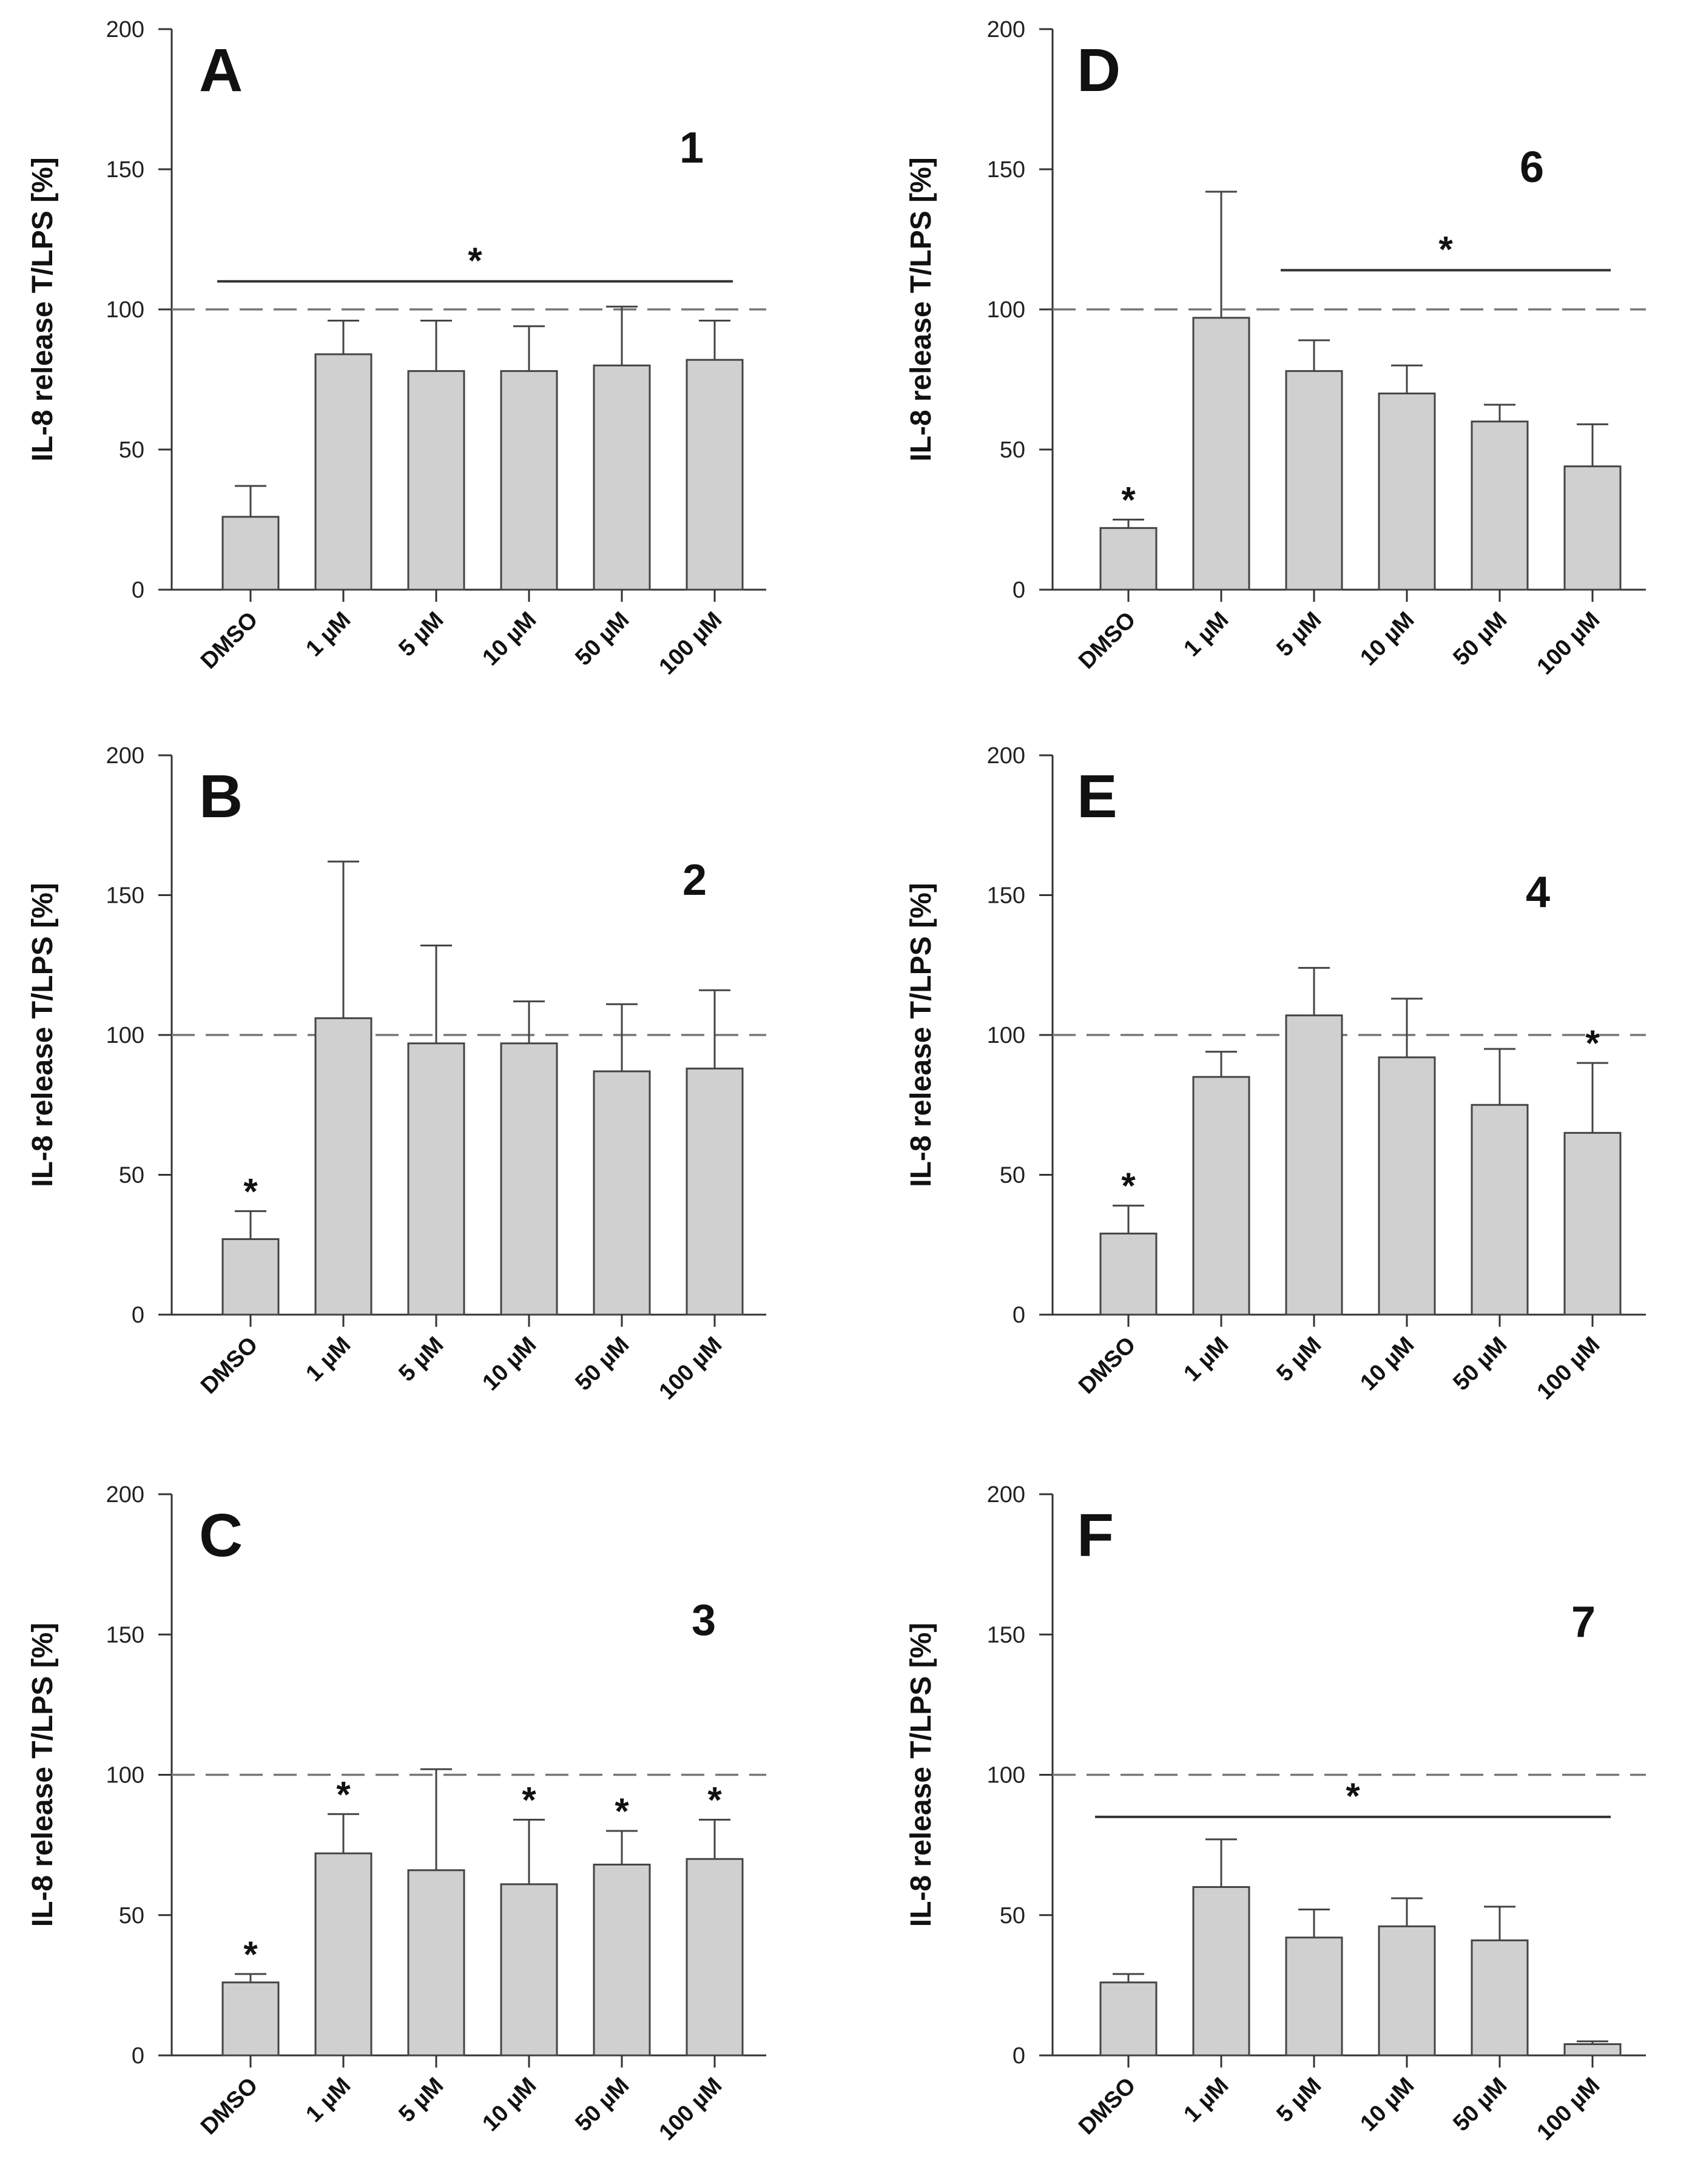 This screenshot has height=2184, width=1692. What do you see at coordinates (221, 1535) in the screenshot?
I see `panel-letter: C` at bounding box center [221, 1535].